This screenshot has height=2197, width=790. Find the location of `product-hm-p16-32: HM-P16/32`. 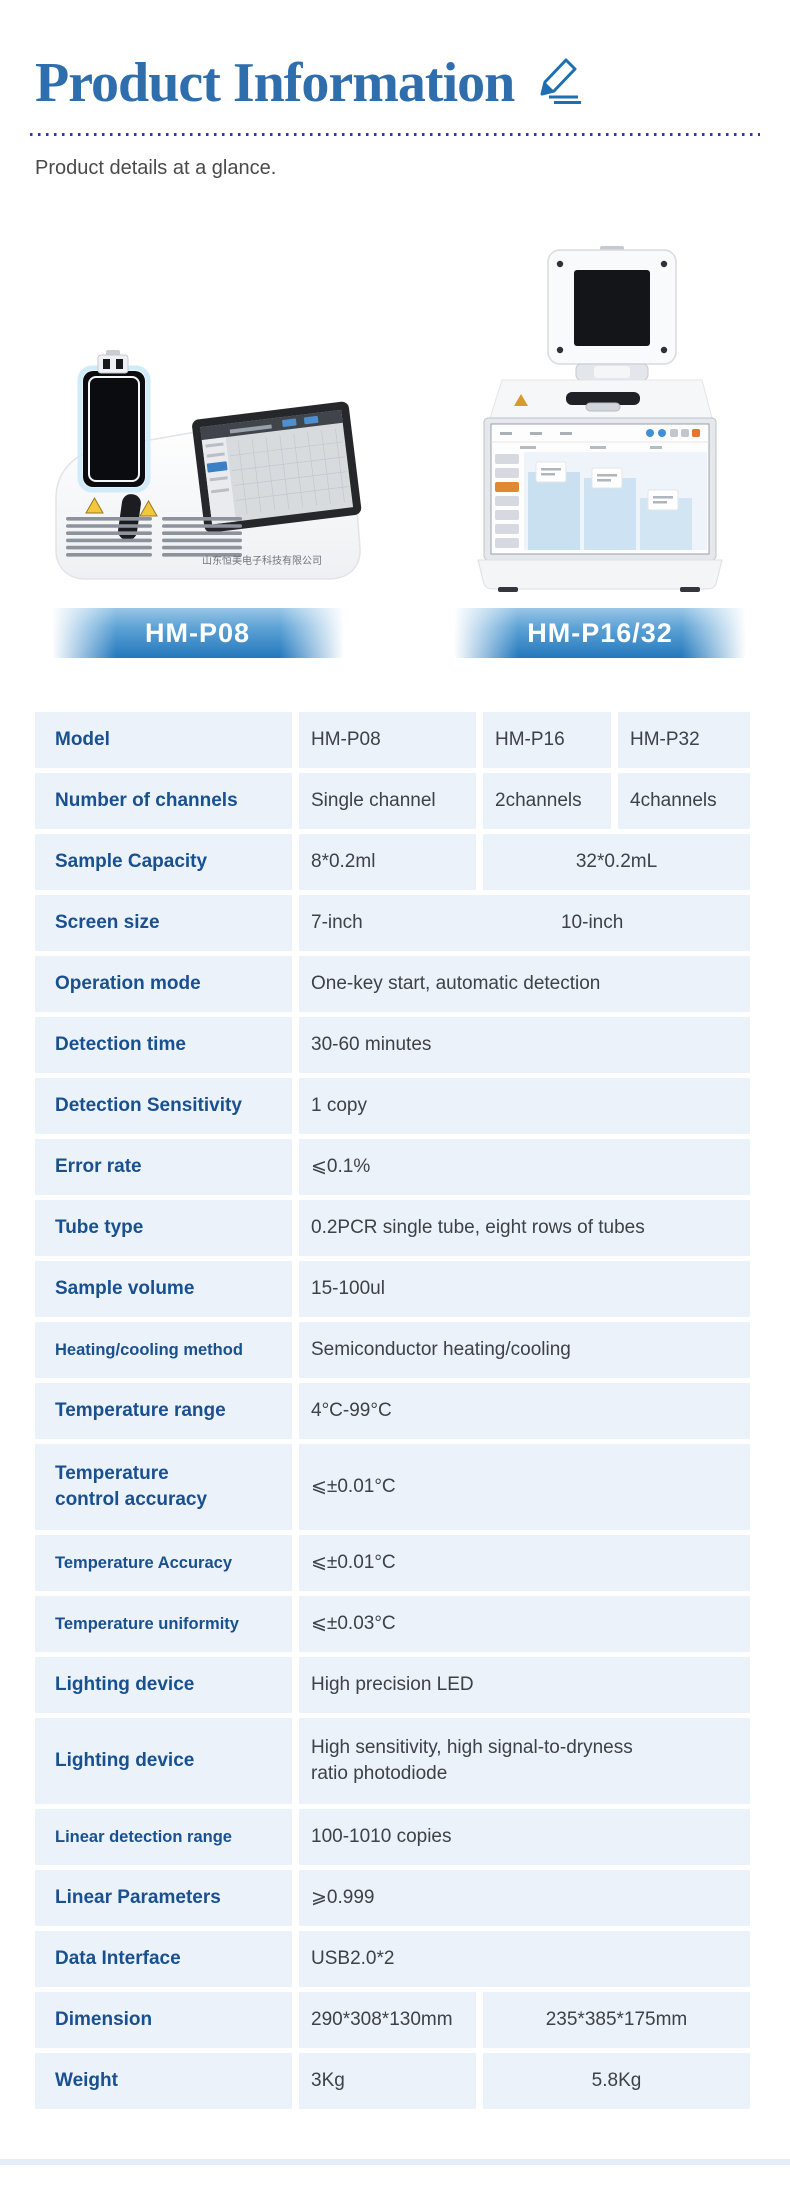

product-hm-p16-32: HM-P16/32 is located at coordinates (600, 452).